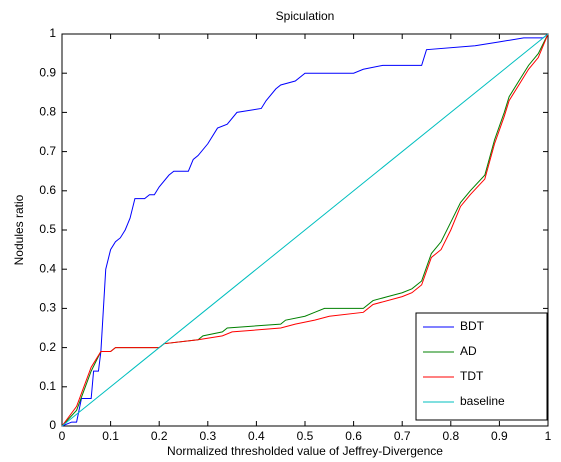 The image size is (561, 462). What do you see at coordinates (47, 112) in the screenshot?
I see `y-tick-label: 0.8` at bounding box center [47, 112].